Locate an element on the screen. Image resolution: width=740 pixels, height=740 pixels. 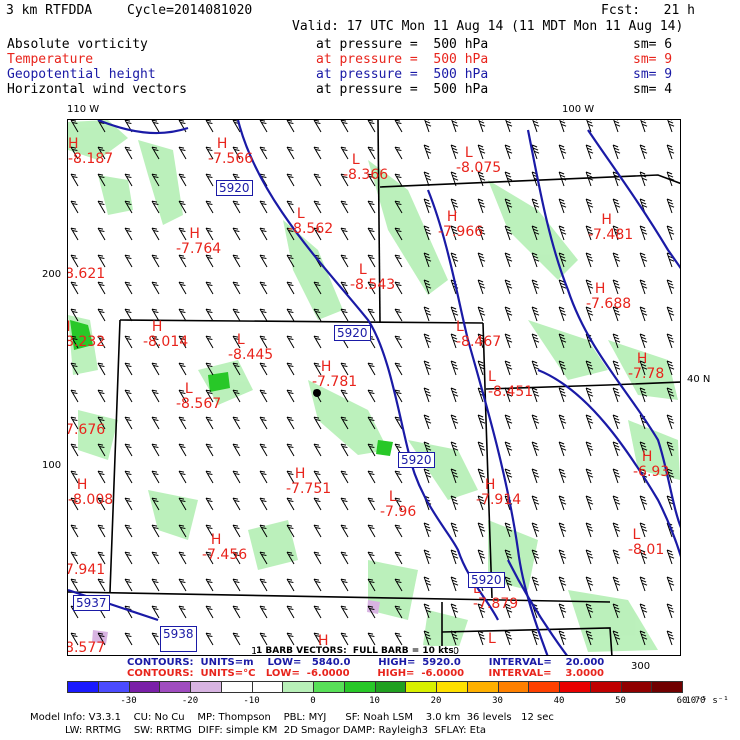
temp-label: H -8.014 is located at coordinates (166, 334).